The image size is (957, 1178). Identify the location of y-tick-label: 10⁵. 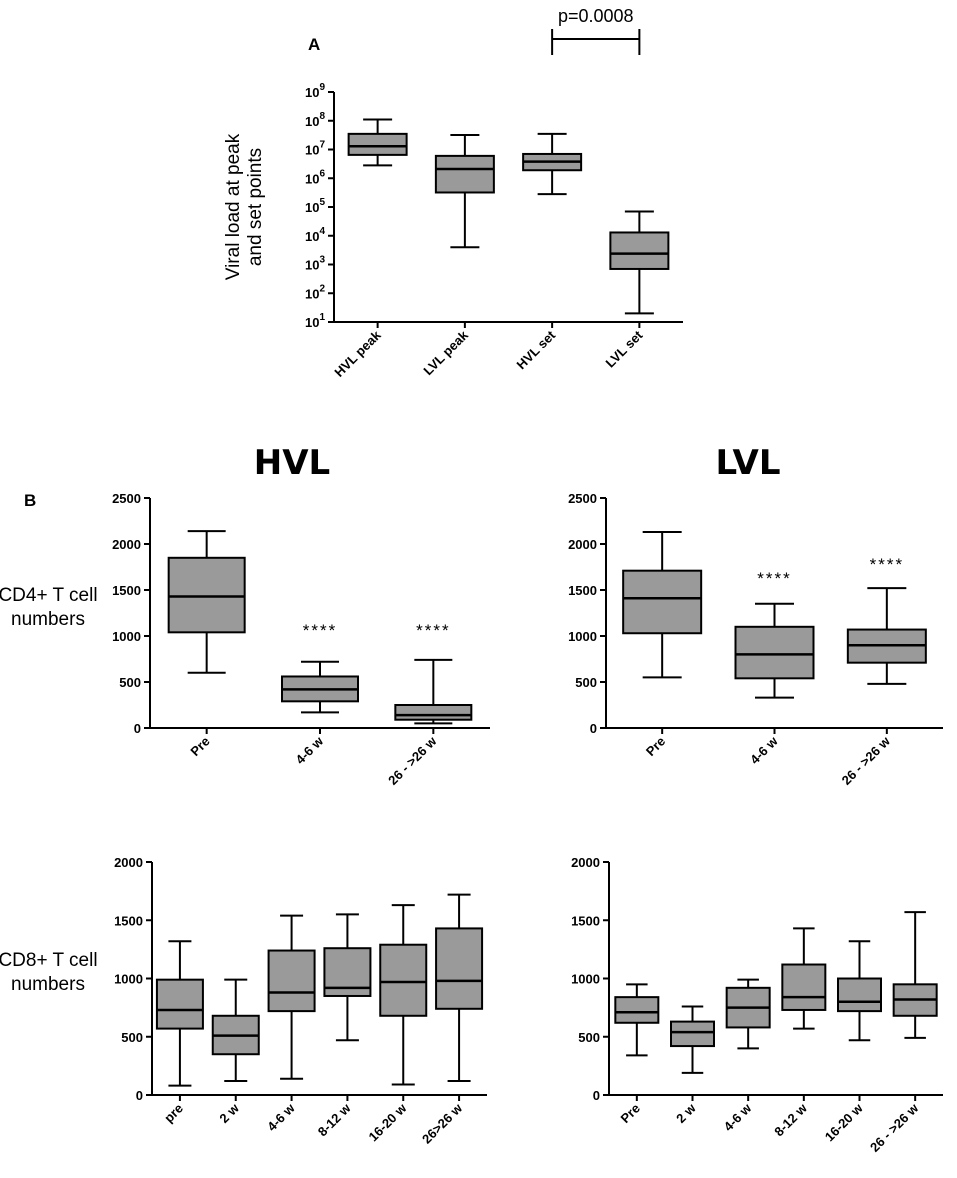
(315, 206).